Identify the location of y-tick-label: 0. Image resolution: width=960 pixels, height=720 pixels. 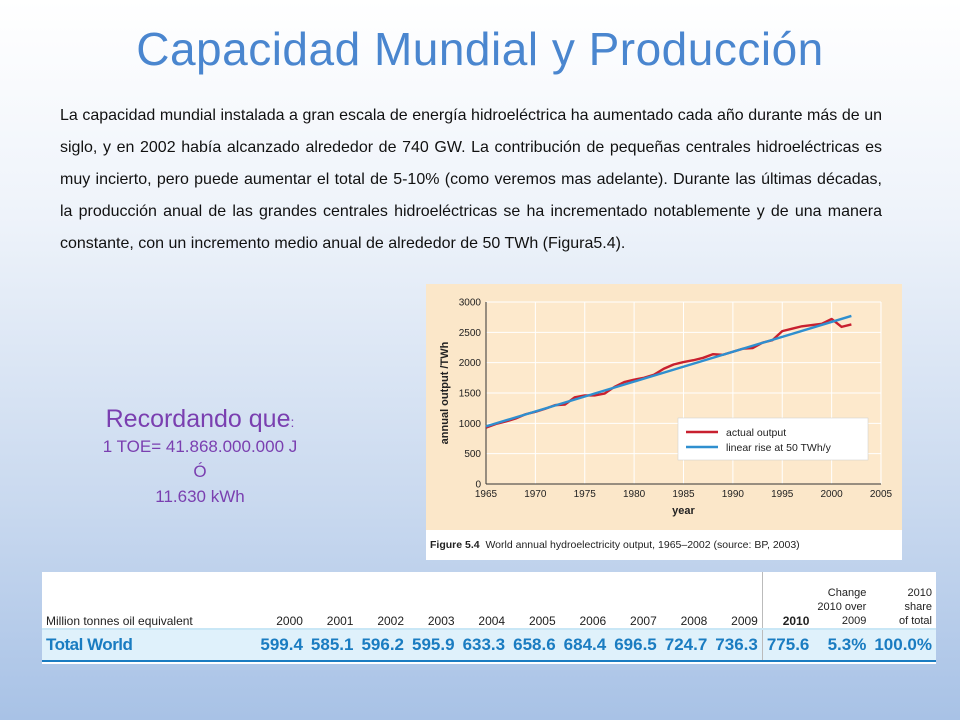
(478, 485).